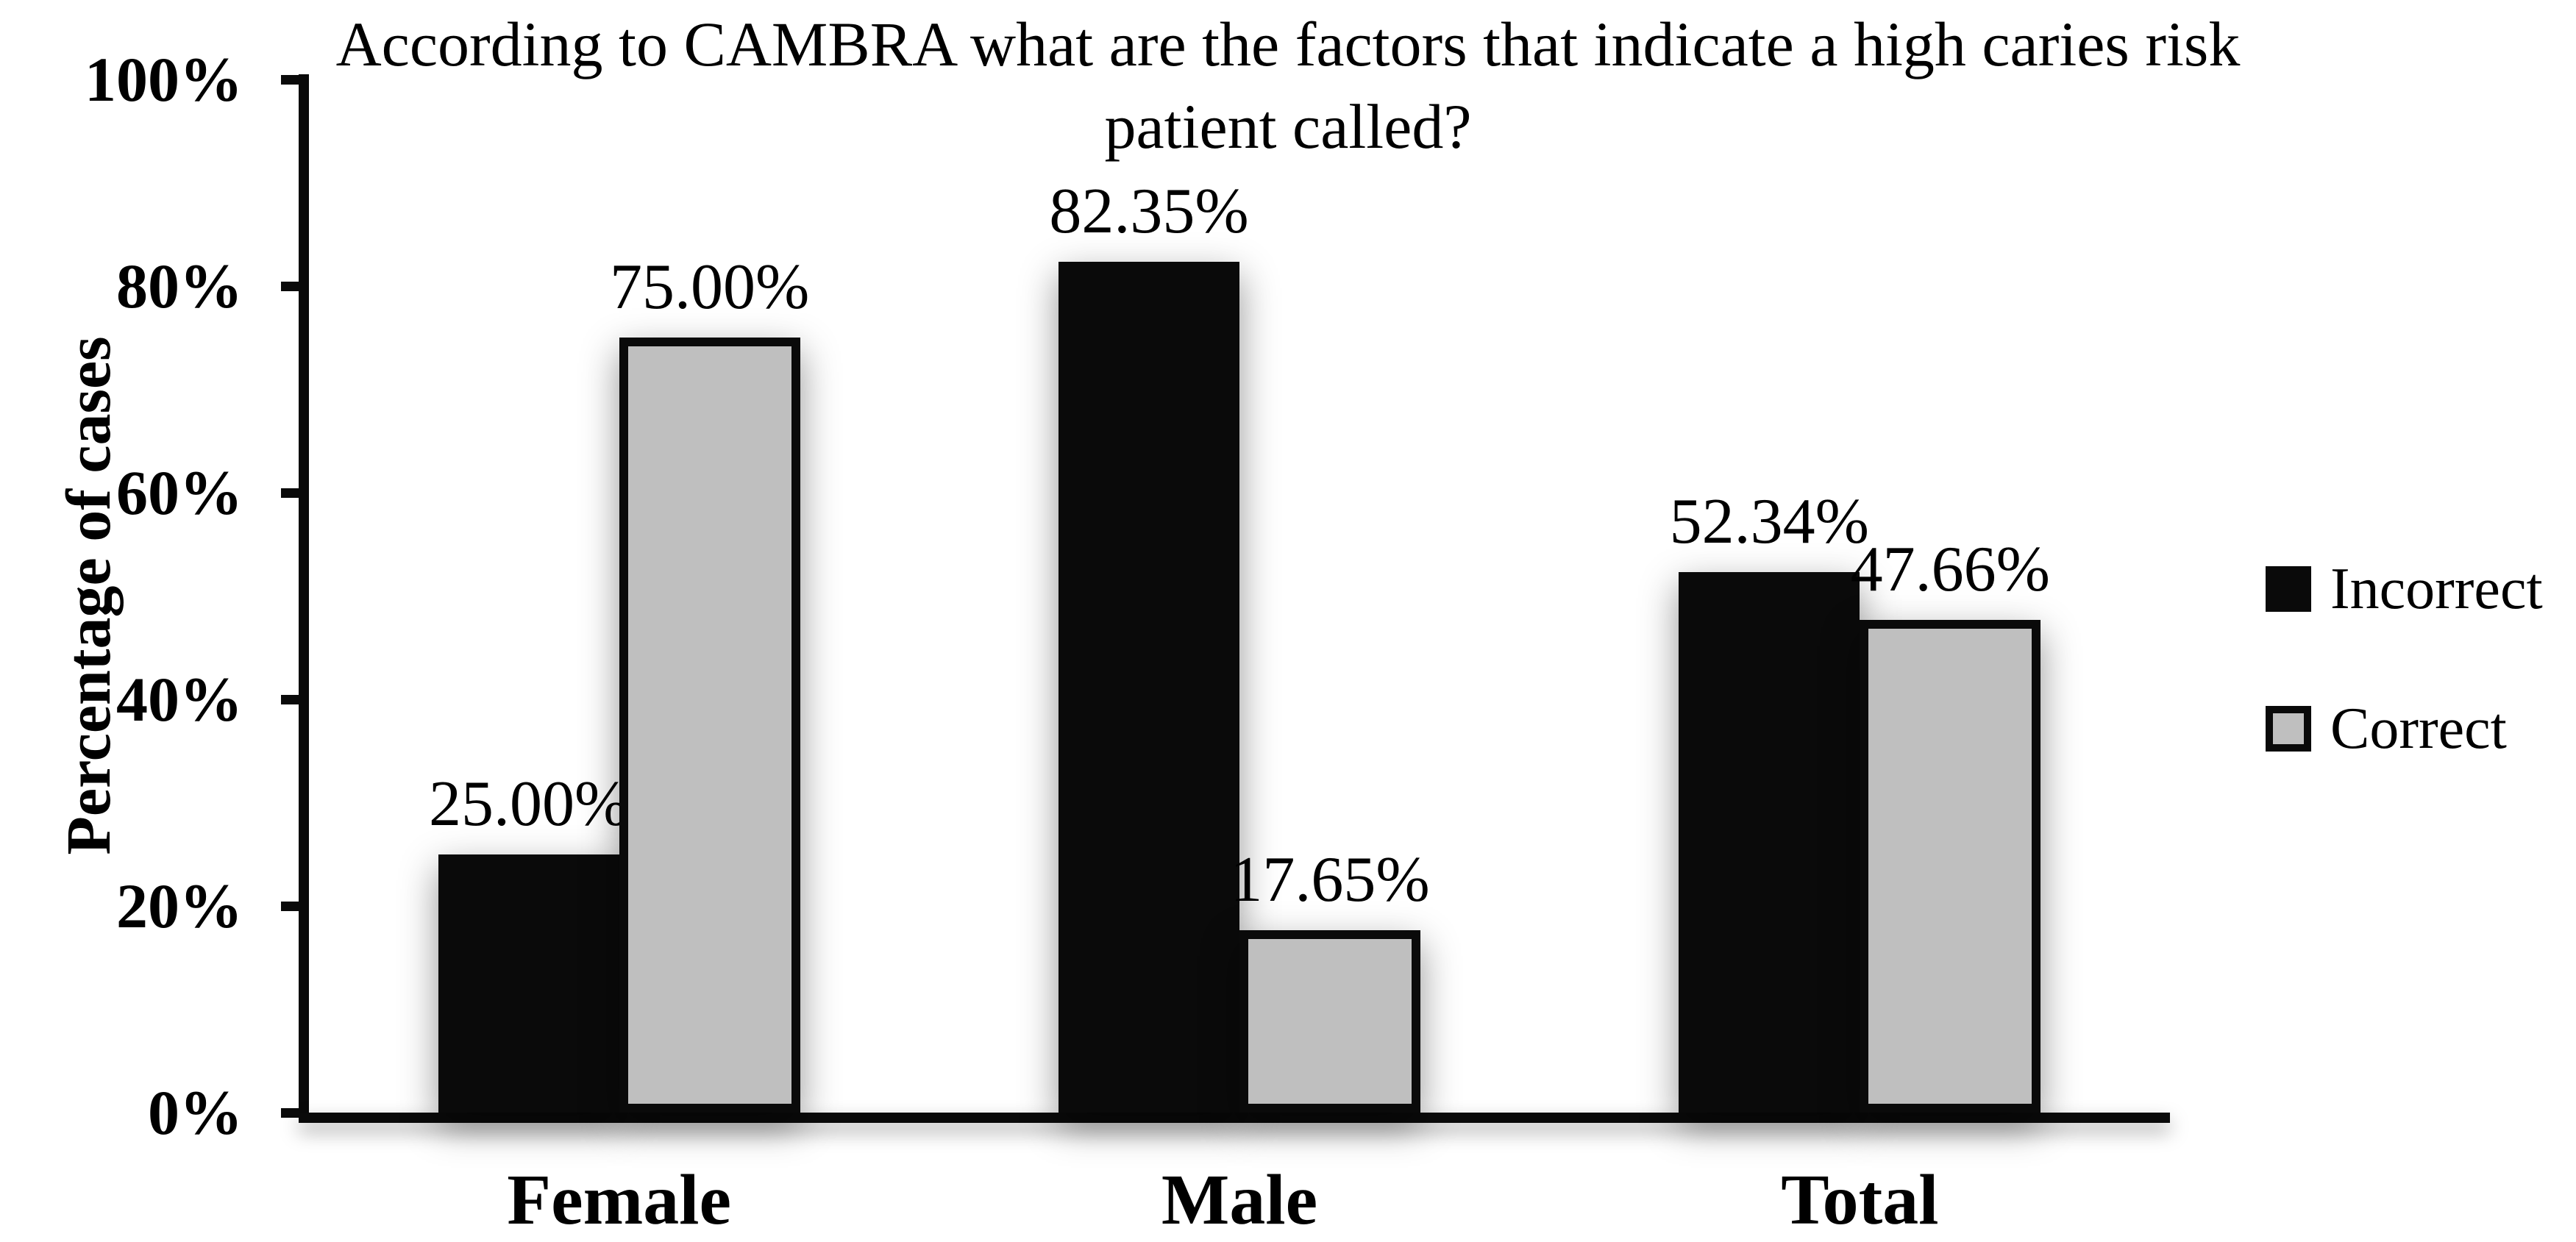 Image resolution: width=2576 pixels, height=1242 pixels. What do you see at coordinates (2288, 589) in the screenshot?
I see `incorrect-swatch-icon` at bounding box center [2288, 589].